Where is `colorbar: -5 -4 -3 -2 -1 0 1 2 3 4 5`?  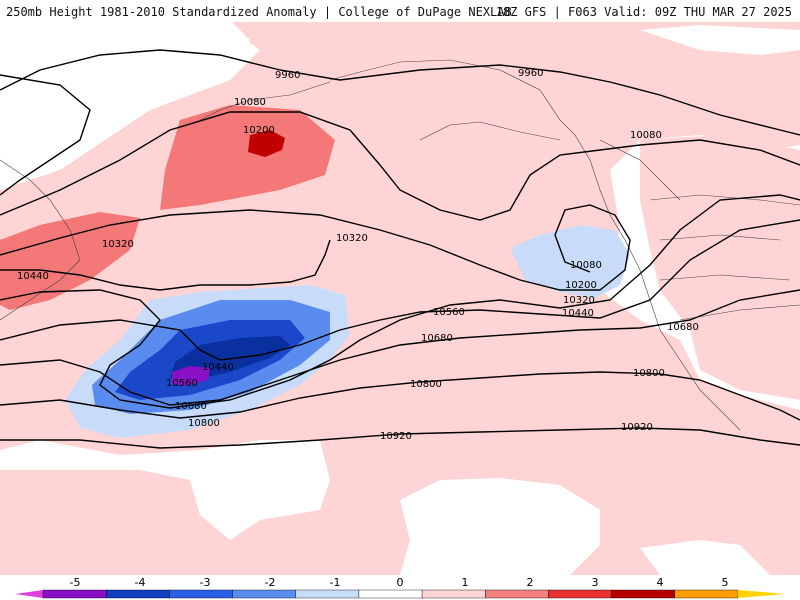 colorbar: -5 -4 -3 -2 -1 0 1 2 3 4 5 is located at coordinates (400, 587).